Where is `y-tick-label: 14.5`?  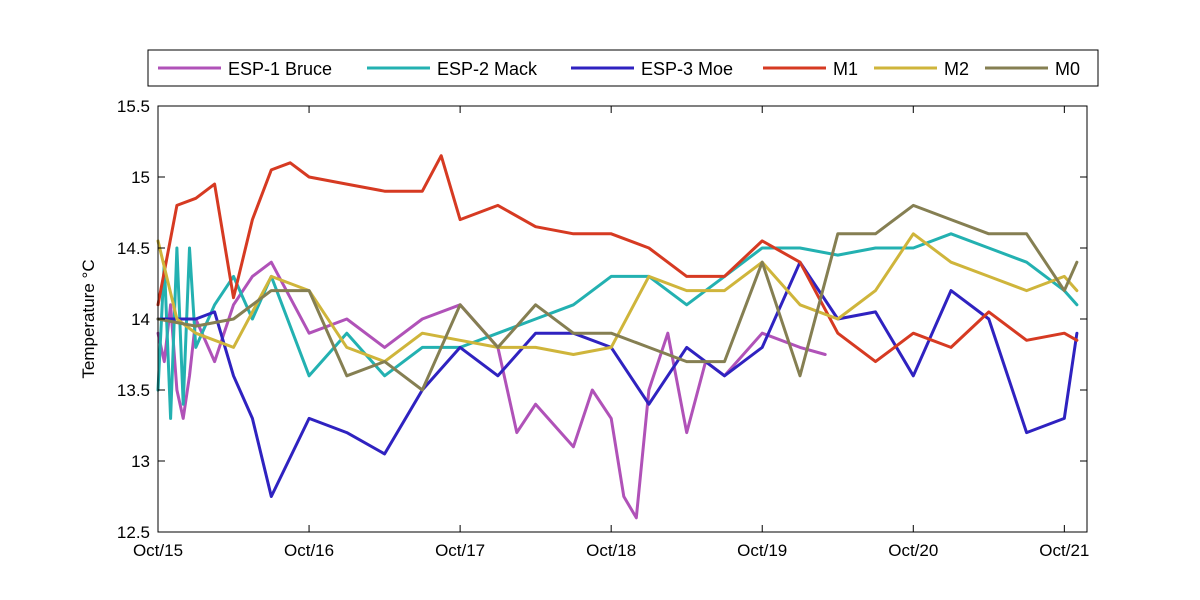 y-tick-label: 14.5 is located at coordinates (133, 248).